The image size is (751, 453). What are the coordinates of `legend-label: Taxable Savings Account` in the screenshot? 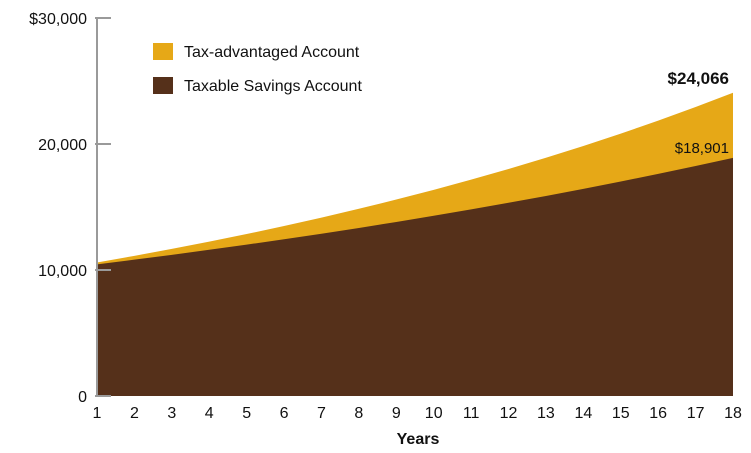 It's located at (273, 86).